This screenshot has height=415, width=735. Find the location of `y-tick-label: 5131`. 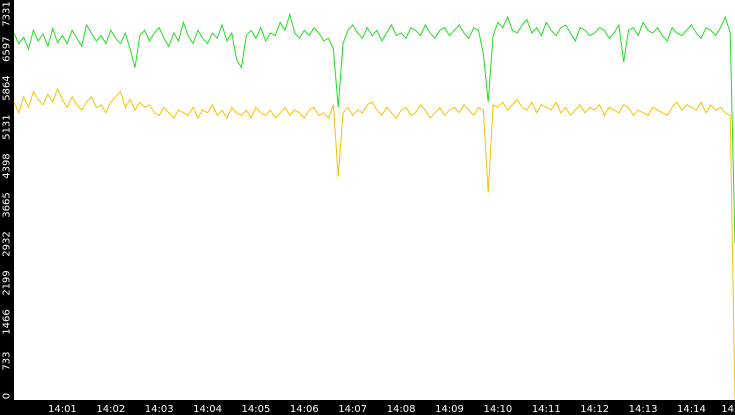

y-tick-label: 5131 is located at coordinates (7, 126).